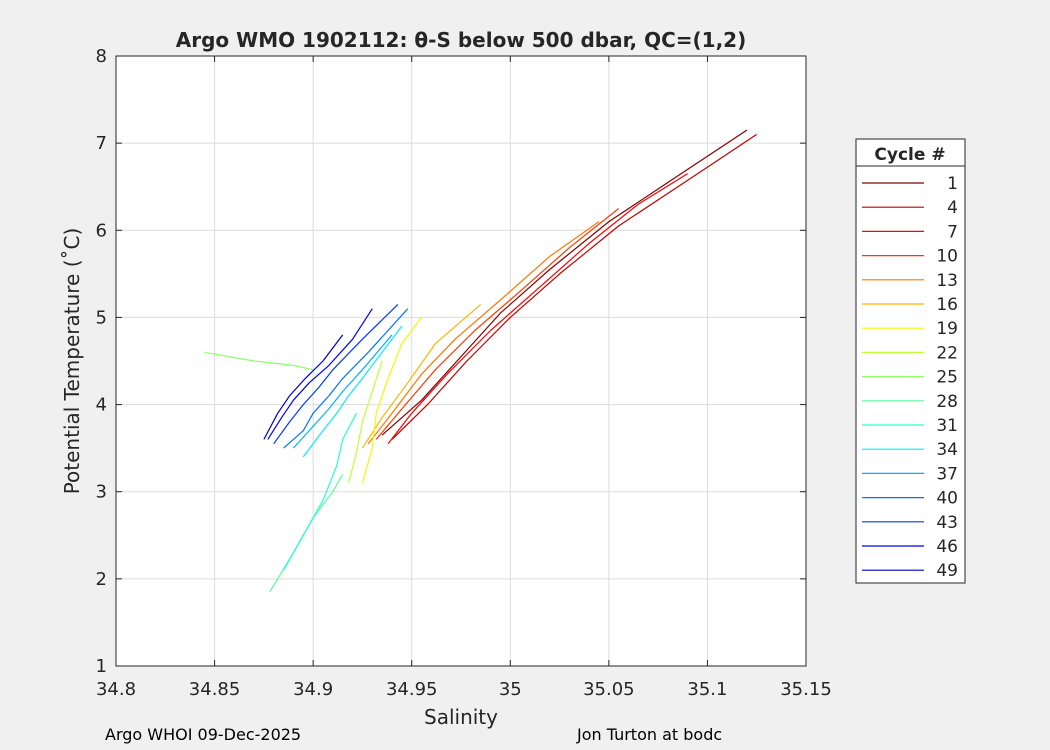 The width and height of the screenshot is (1050, 750). Describe the element at coordinates (101, 56) in the screenshot. I see `y-tick-label: 8` at that location.